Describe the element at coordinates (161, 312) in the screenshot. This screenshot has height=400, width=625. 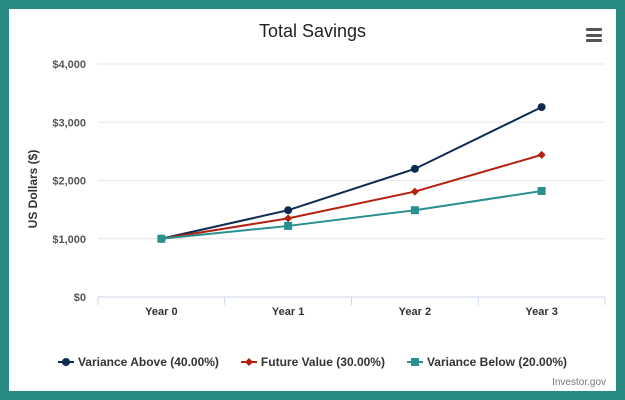
I see `x-tick-label: Year 0` at that location.